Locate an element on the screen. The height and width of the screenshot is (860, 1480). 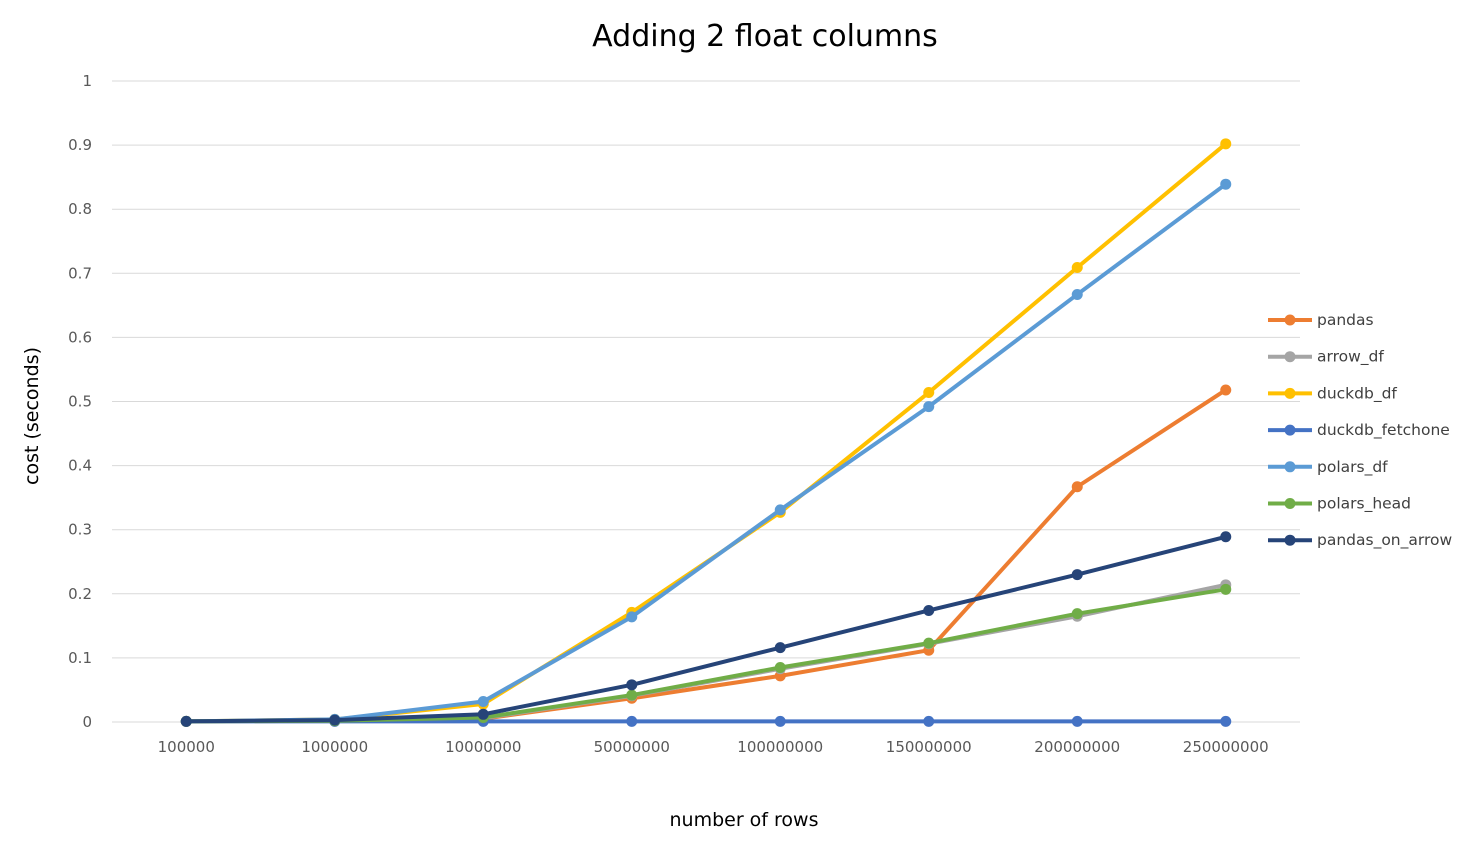
legend-label: pandas_on_arrow is located at coordinates (1384, 540).